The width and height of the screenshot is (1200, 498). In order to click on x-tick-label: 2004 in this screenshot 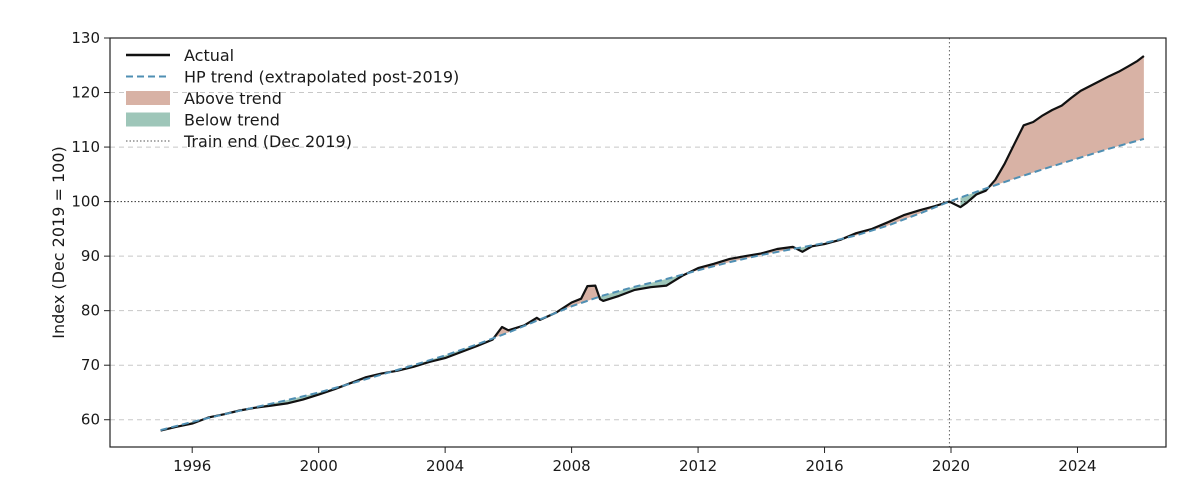, I will do `click(445, 466)`.